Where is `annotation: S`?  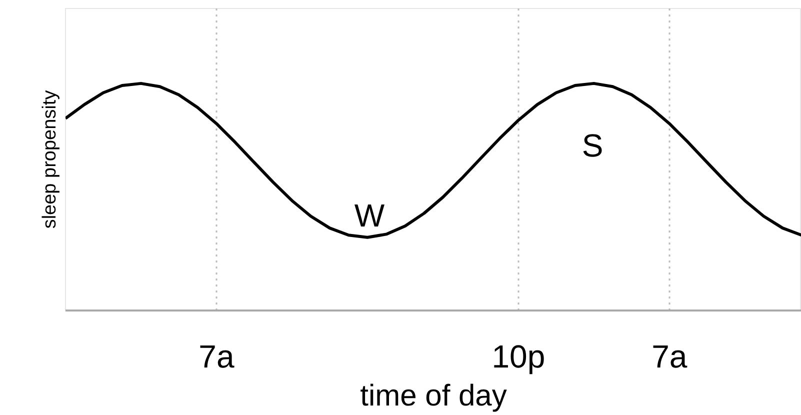 annotation: S is located at coordinates (593, 146).